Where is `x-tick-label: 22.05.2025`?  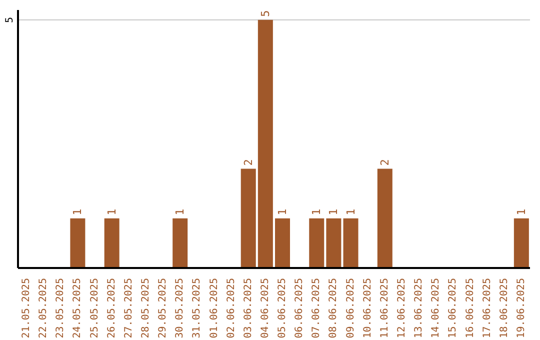
x-tick-label: 22.05.2025 is located at coordinates (44, 308).